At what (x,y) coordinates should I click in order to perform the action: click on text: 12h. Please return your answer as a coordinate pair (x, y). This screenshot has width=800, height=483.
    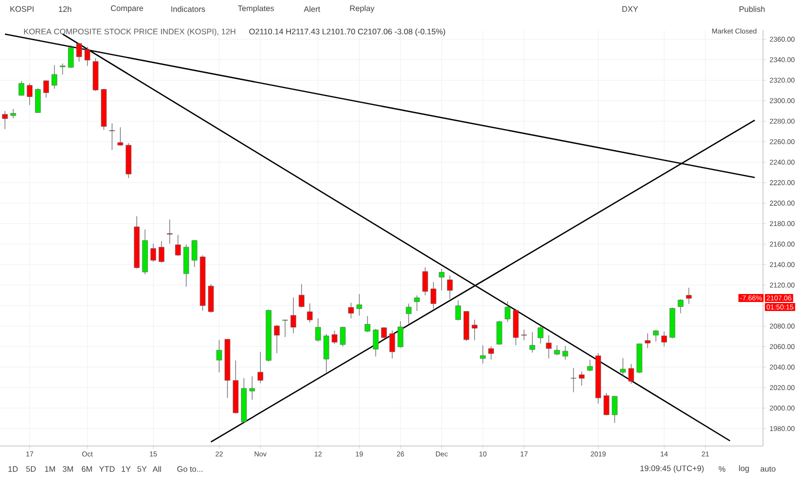
    Looking at the image, I should click on (65, 9).